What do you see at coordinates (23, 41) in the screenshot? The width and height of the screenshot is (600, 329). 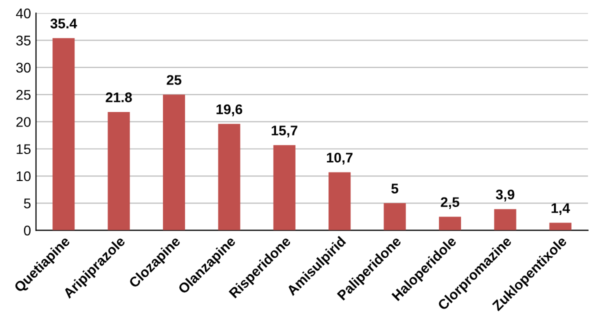 I see `y-tick-label: 35` at bounding box center [23, 41].